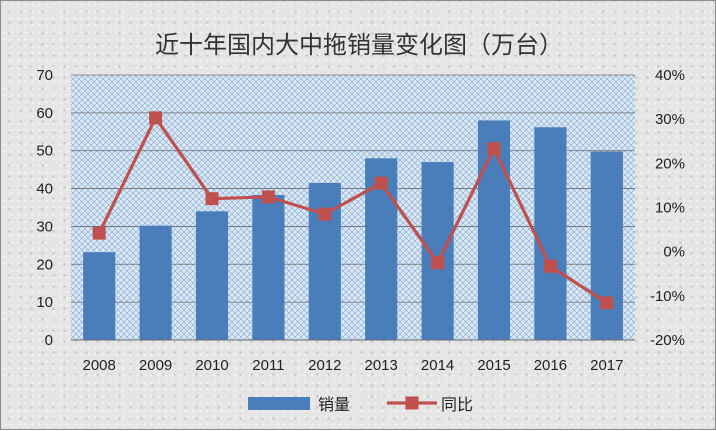 Image resolution: width=716 pixels, height=431 pixels. I want to click on x-tick-label: 2009, so click(155, 365).